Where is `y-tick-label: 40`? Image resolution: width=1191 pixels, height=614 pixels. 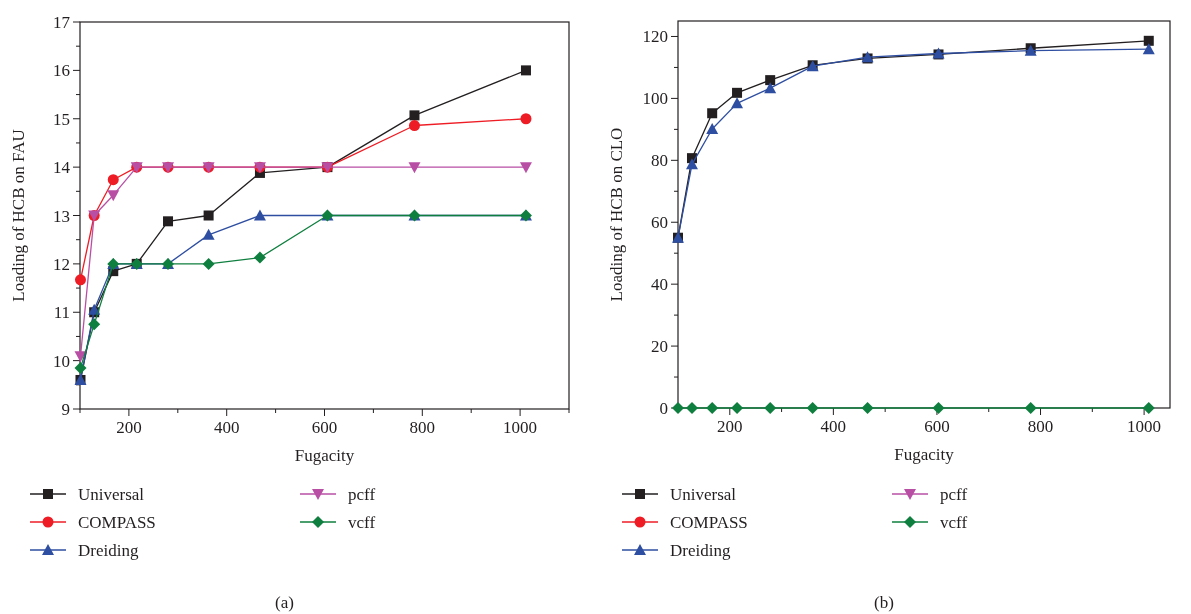 y-tick-label: 40 is located at coordinates (659, 285).